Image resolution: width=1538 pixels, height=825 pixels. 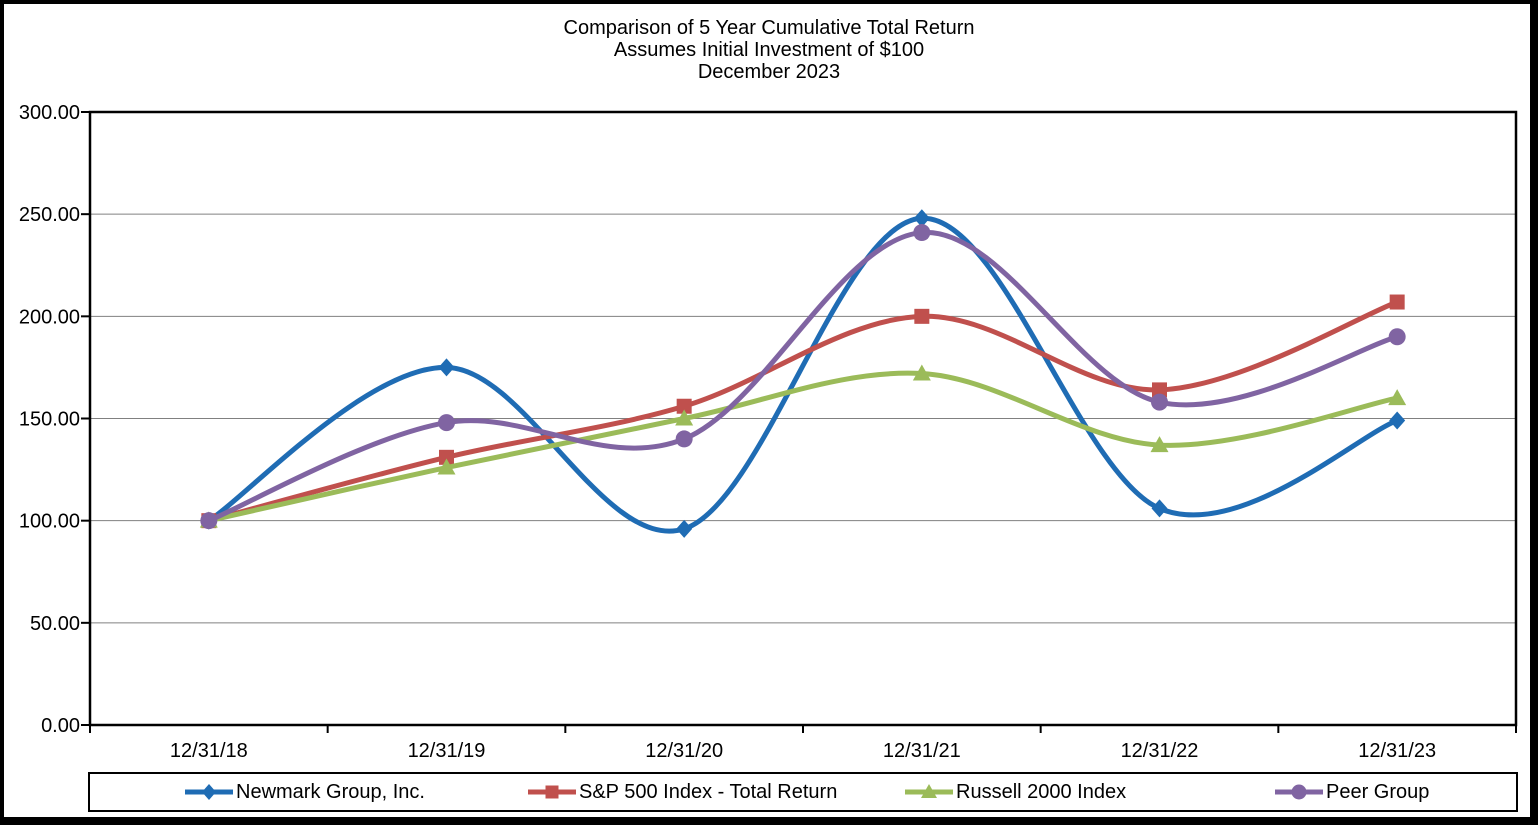 What do you see at coordinates (49, 420) in the screenshot?
I see `y-axis-label: 150.00` at bounding box center [49, 420].